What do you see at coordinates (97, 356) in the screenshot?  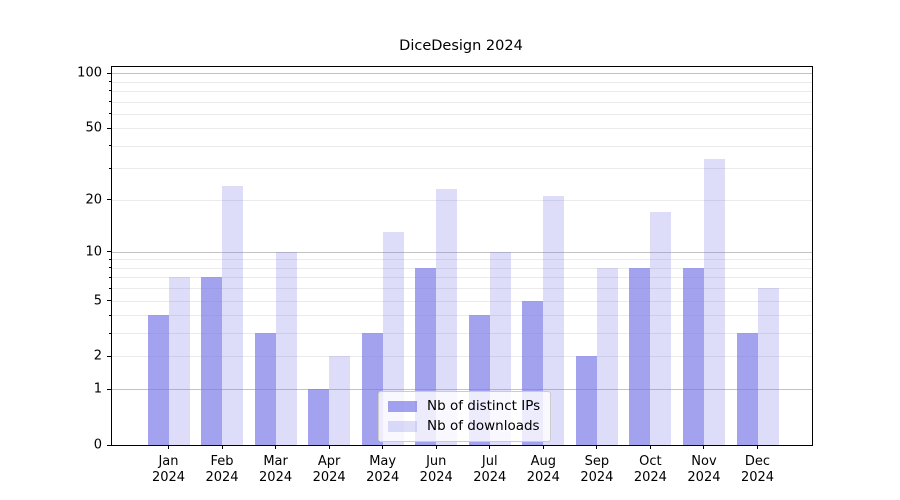 I see `y-tick-label: 2` at bounding box center [97, 356].